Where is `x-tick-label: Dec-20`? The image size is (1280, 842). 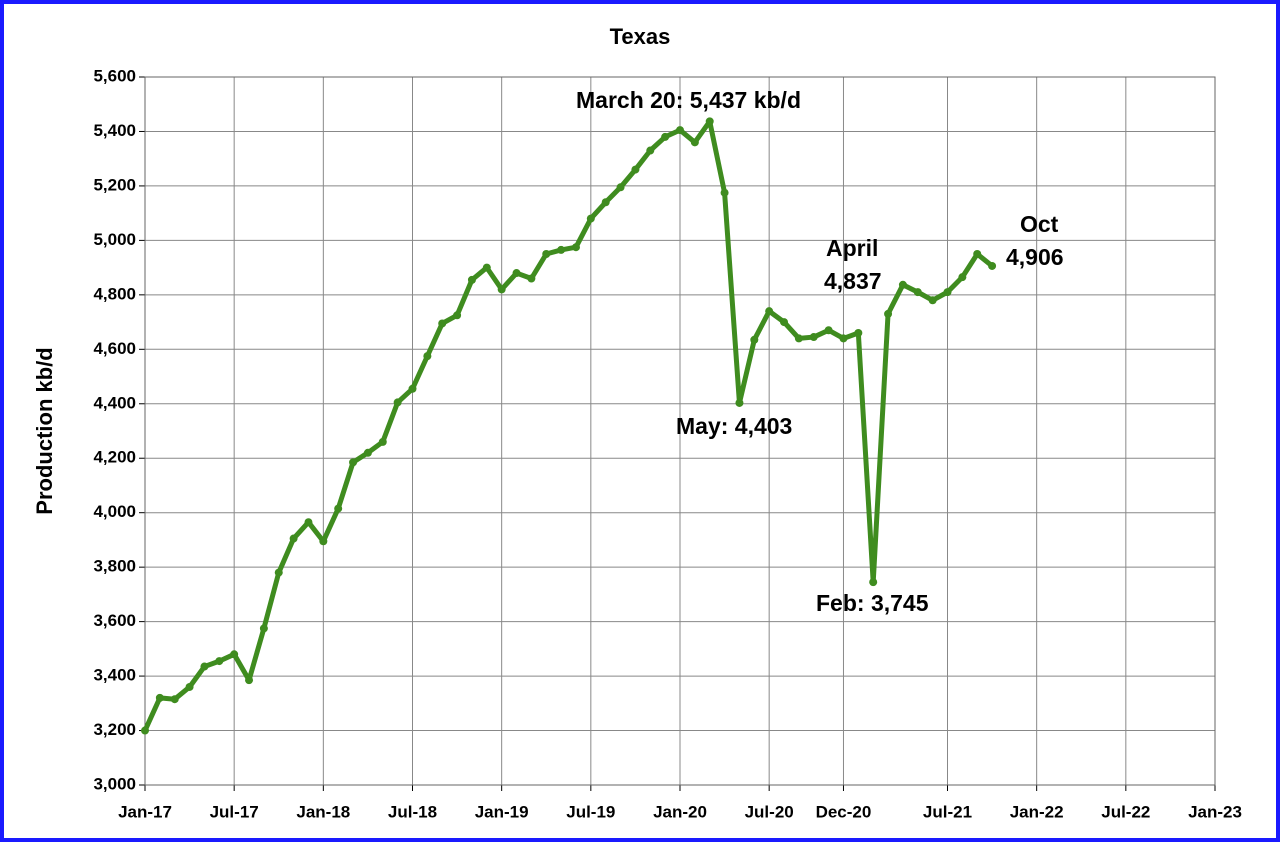
x-tick-label: Dec-20 is located at coordinates (844, 811).